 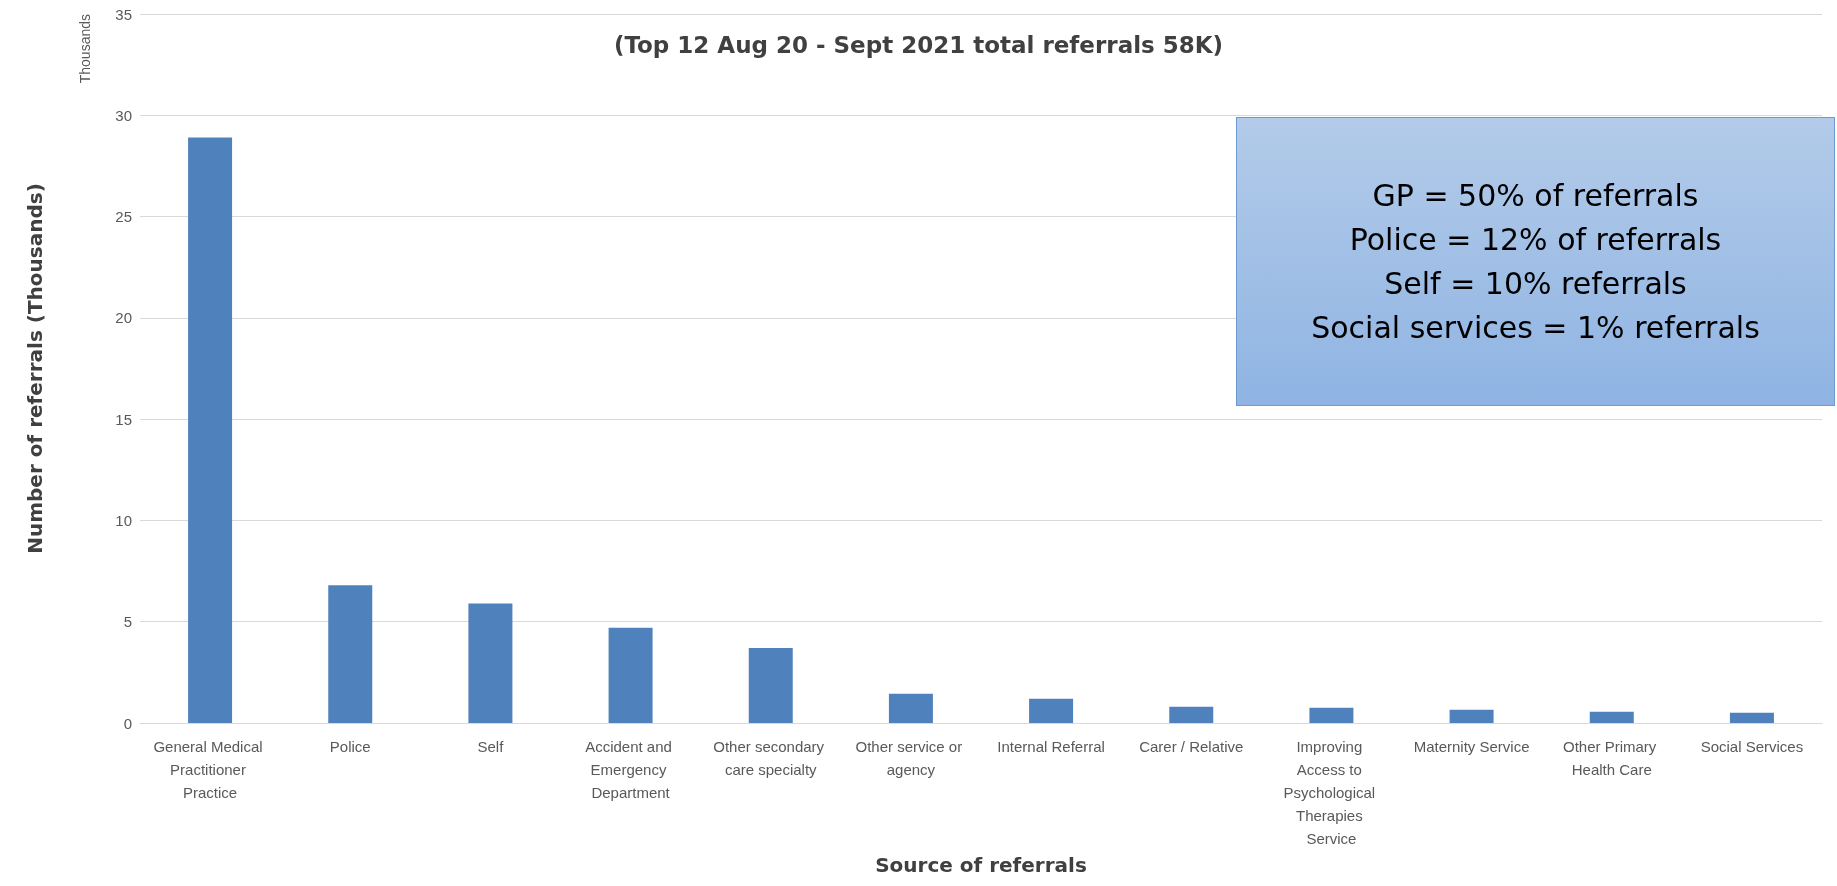 What do you see at coordinates (85, 48) in the screenshot?
I see `text: Thousands` at bounding box center [85, 48].